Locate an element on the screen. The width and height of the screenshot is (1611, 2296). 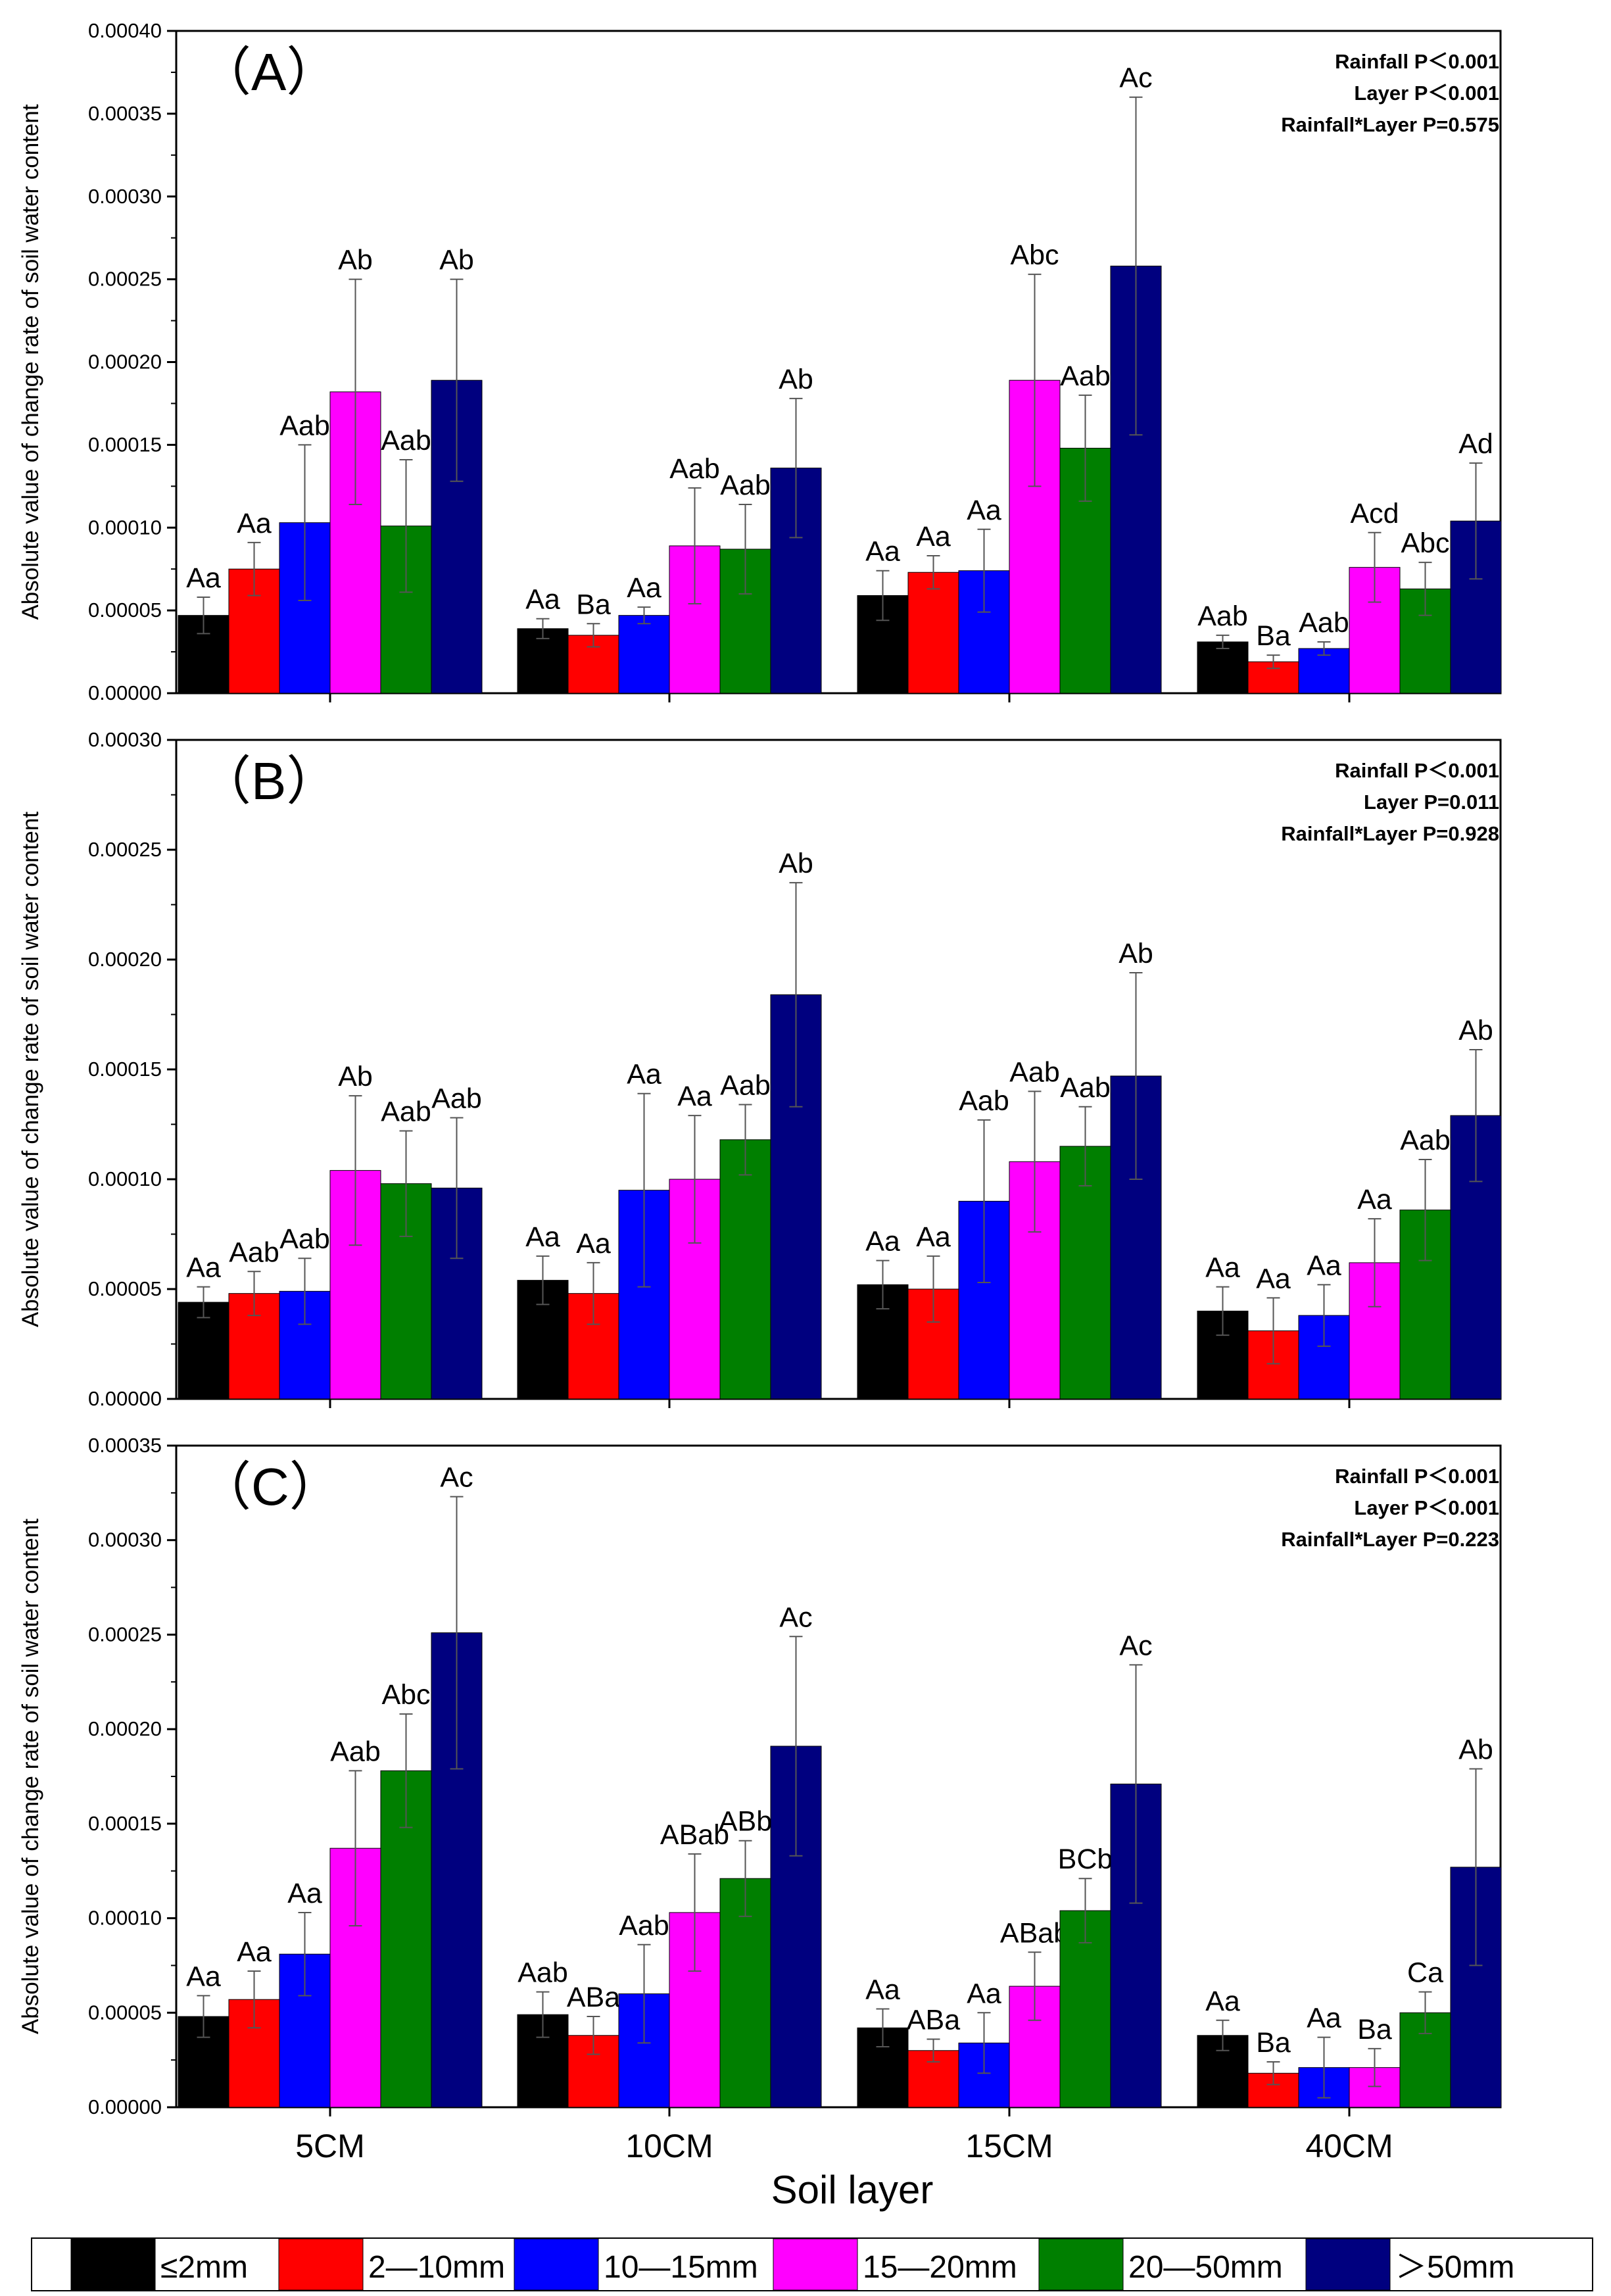
data-label: BCb is located at coordinates (1086, 1860).